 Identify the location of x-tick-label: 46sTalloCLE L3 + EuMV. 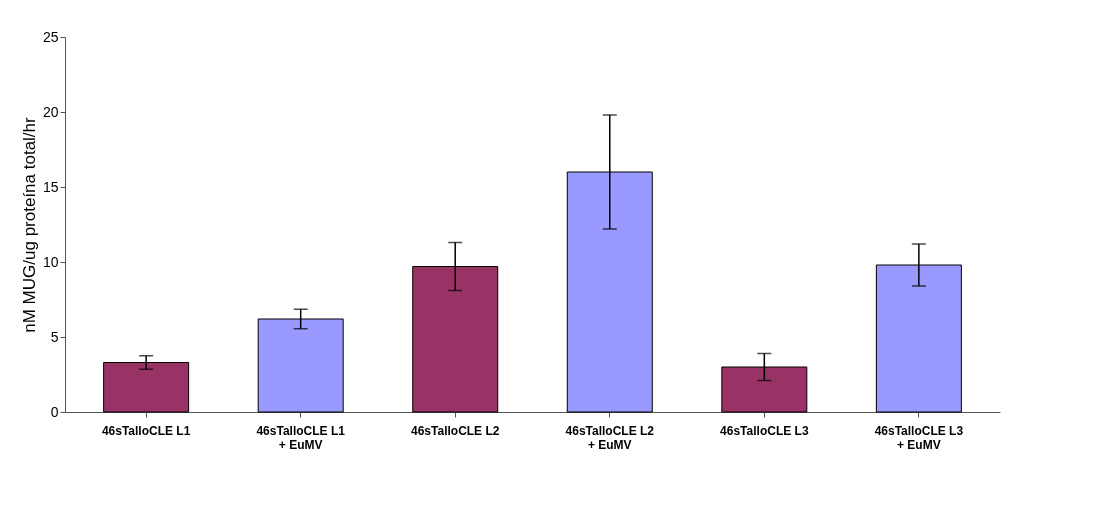
(919, 437).